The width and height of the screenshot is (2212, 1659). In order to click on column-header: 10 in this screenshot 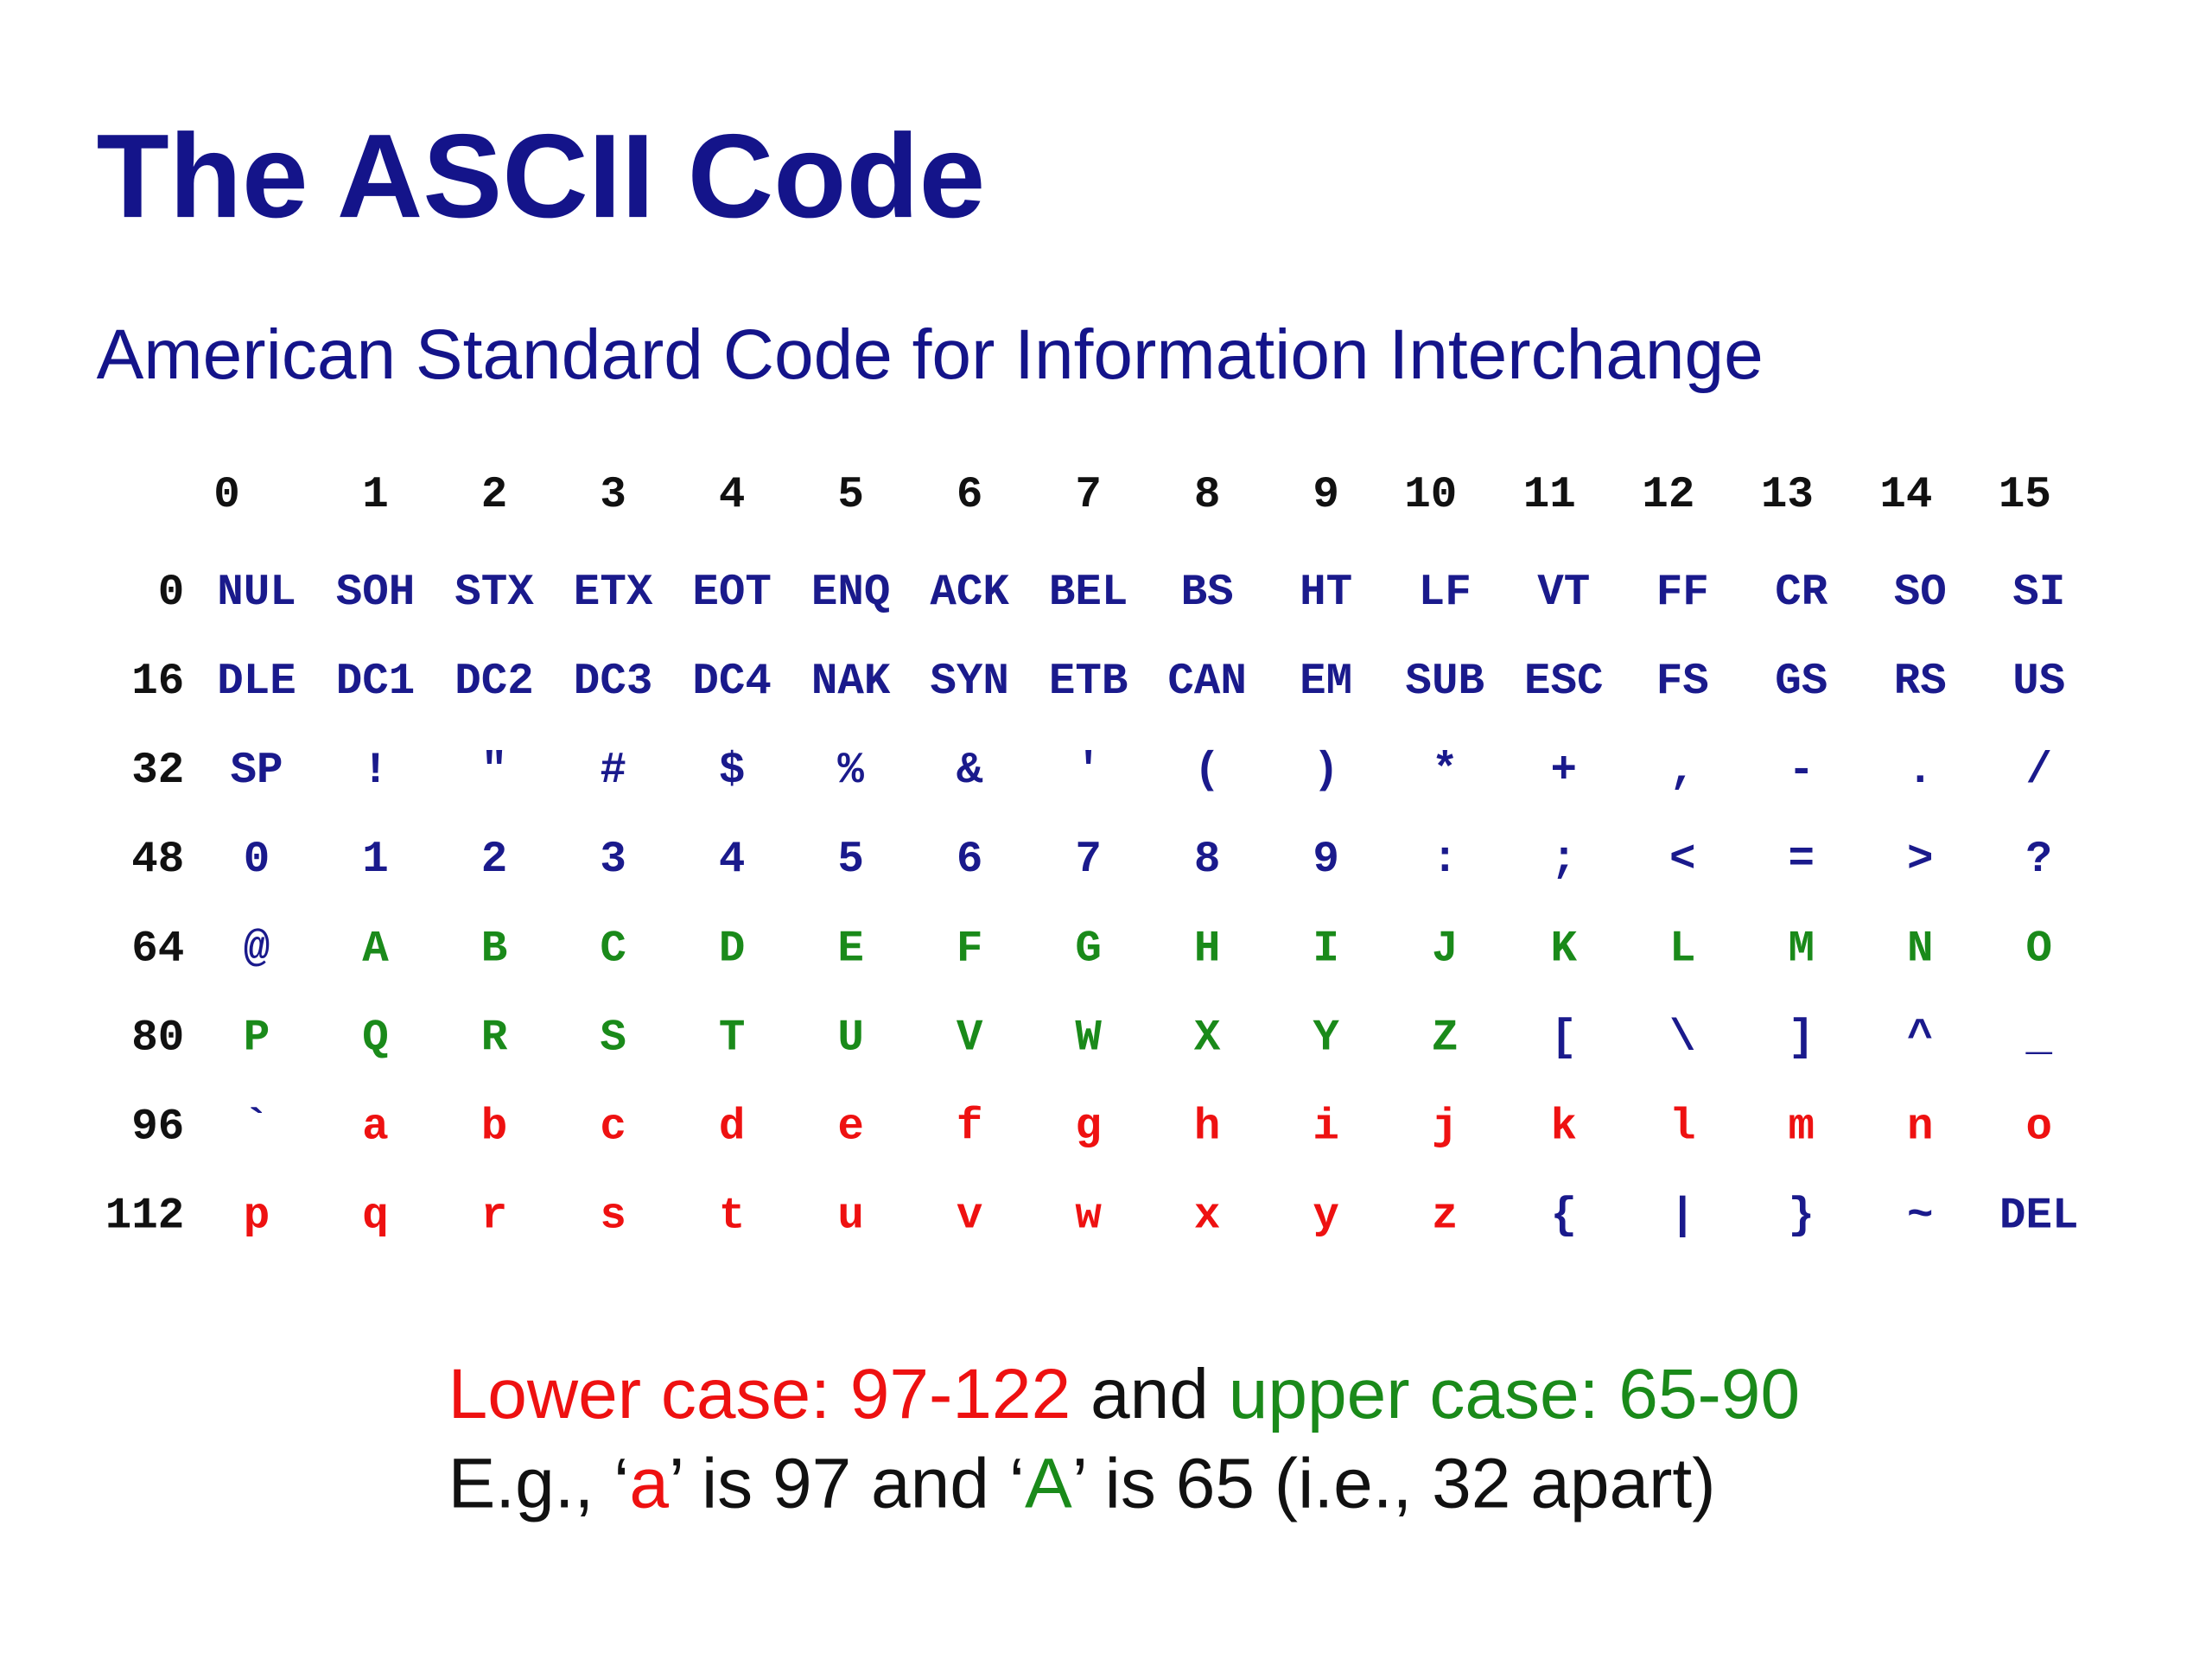, I will do `click(1430, 495)`.